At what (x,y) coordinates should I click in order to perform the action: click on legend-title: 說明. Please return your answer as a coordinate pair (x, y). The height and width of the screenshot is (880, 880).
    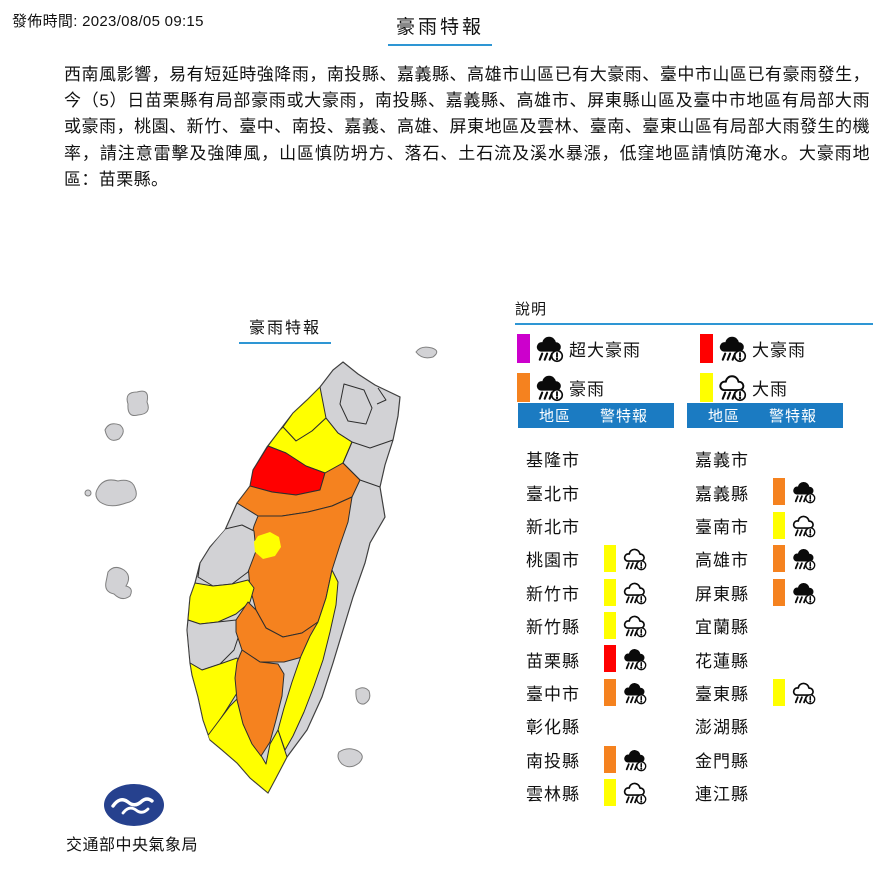
    Looking at the image, I should click on (694, 311).